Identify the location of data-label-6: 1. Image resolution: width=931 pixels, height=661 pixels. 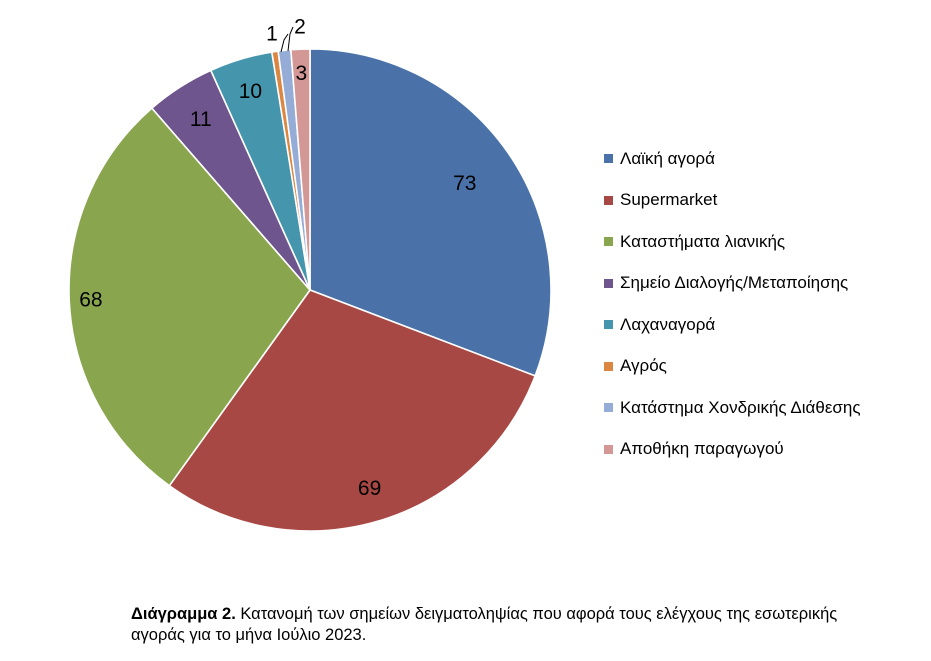
(272, 34).